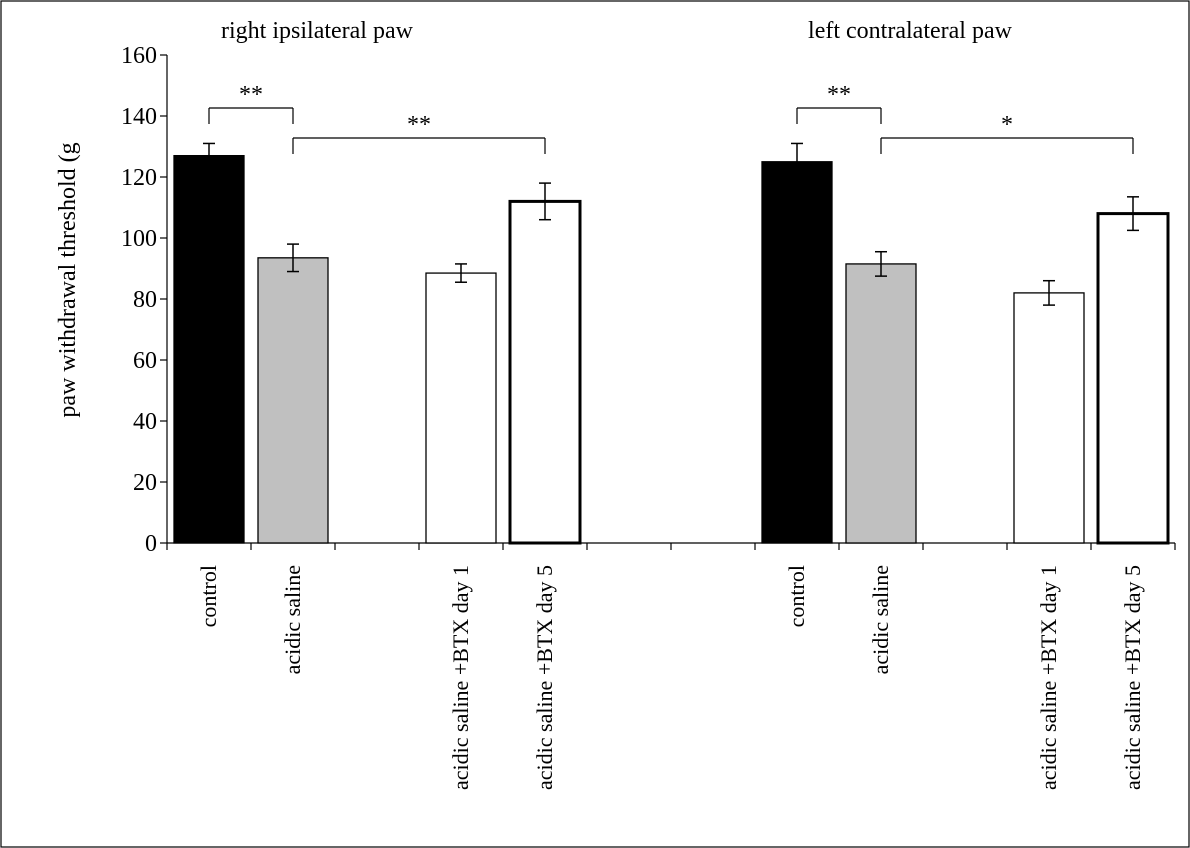 The width and height of the screenshot is (1190, 848). I want to click on significance-label: *, so click(1007, 125).